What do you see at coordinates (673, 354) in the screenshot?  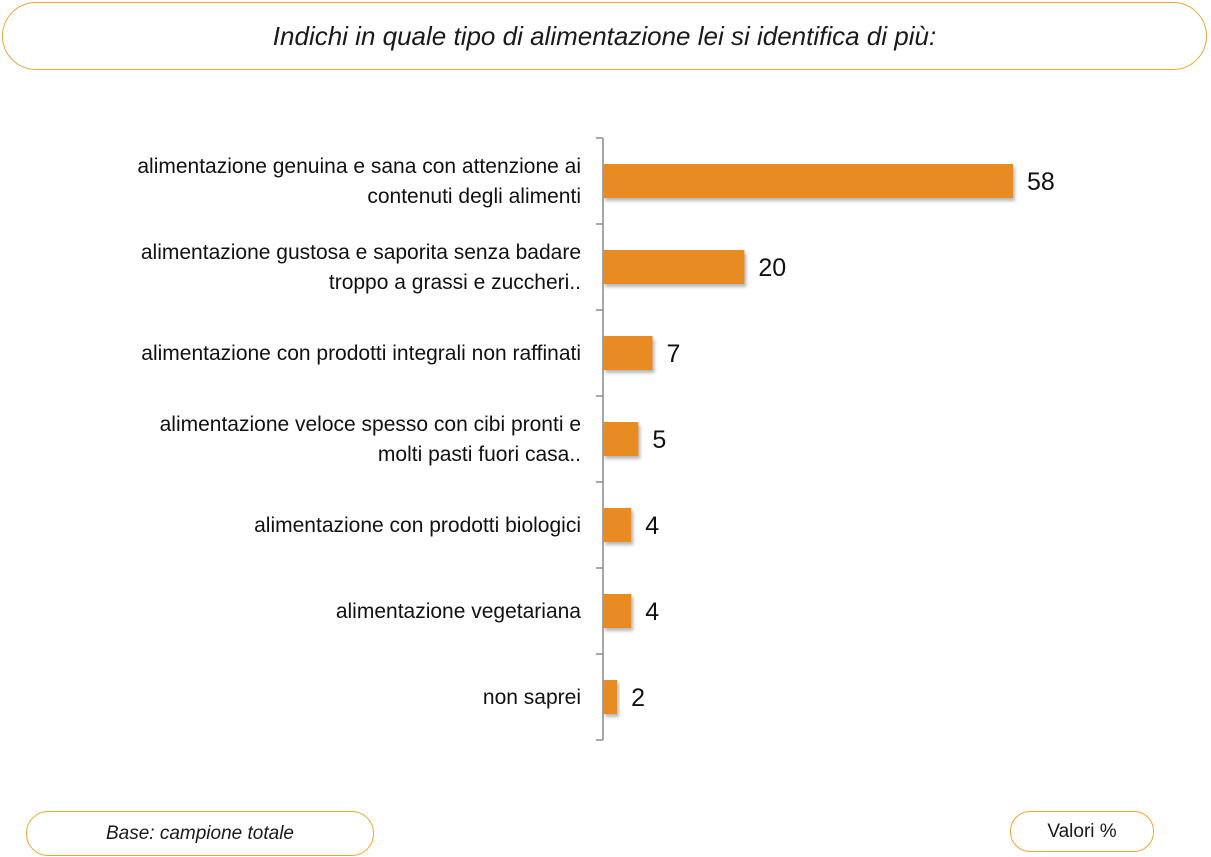 I see `data-label: 7` at bounding box center [673, 354].